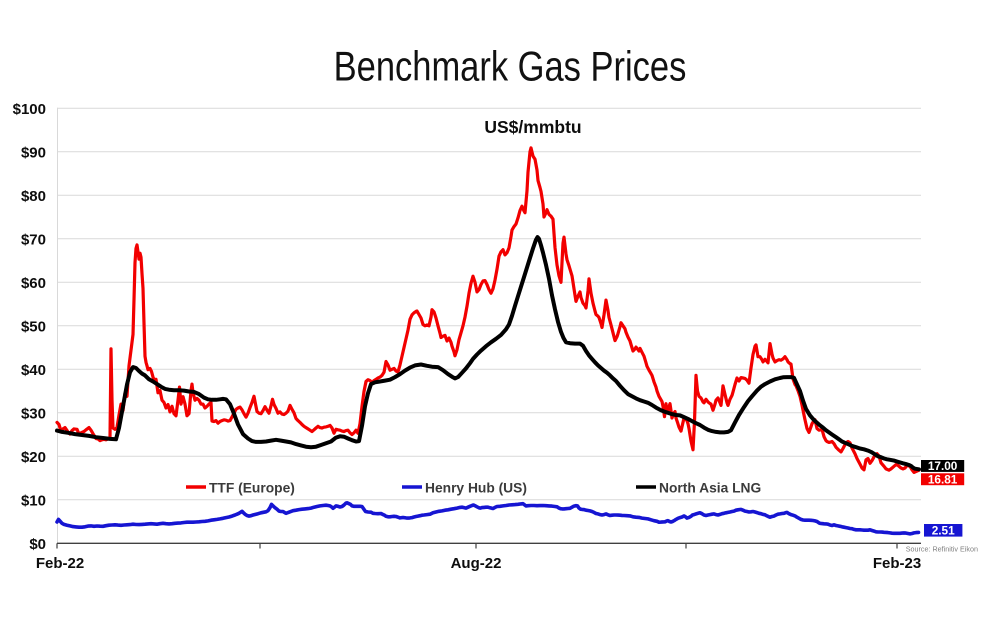 This screenshot has width=1000, height=625. I want to click on svg-text: $60, so click(33, 283).